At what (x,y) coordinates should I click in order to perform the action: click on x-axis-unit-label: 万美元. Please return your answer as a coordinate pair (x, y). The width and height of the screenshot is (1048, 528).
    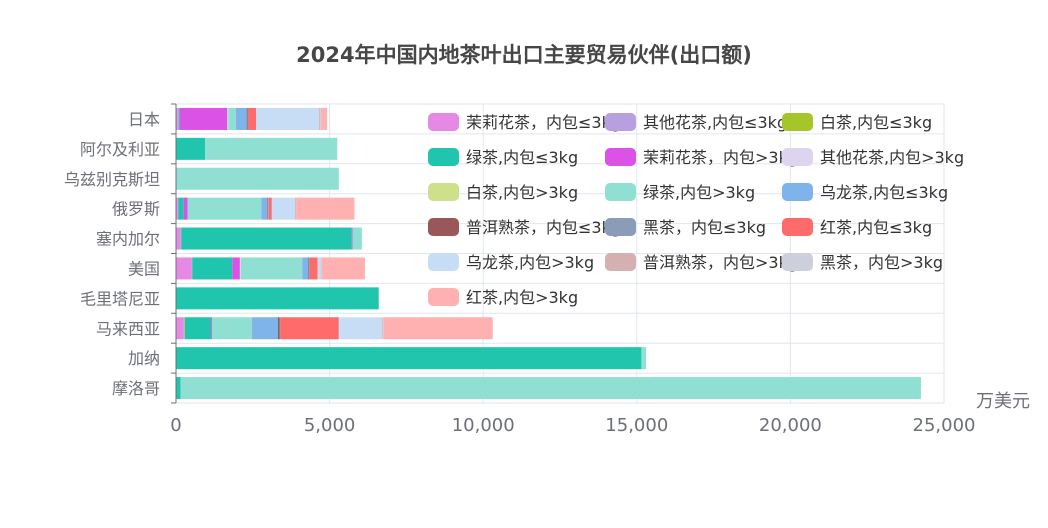
    Looking at the image, I should click on (1003, 401).